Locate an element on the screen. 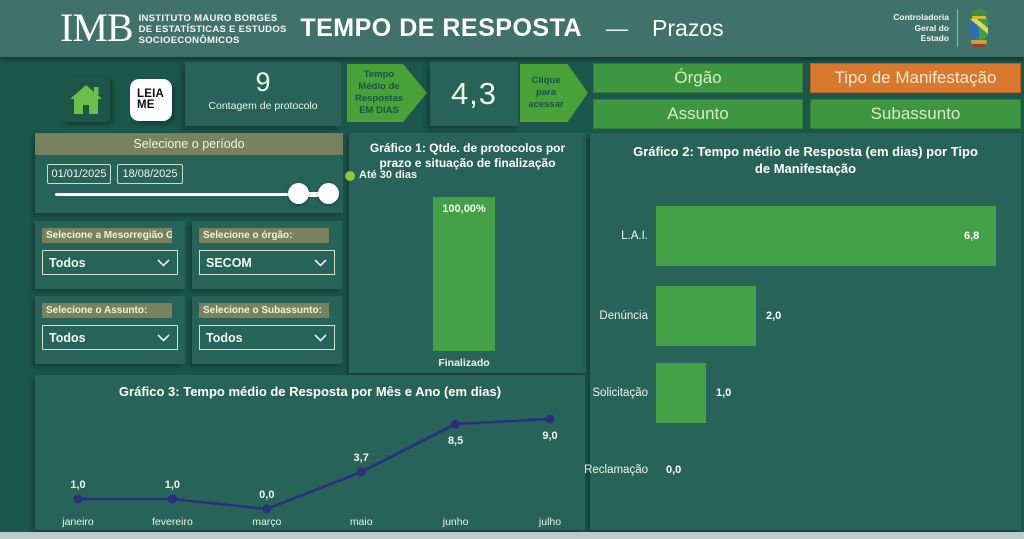  click-to-access-button: Clique para acessar is located at coordinates (554, 93).